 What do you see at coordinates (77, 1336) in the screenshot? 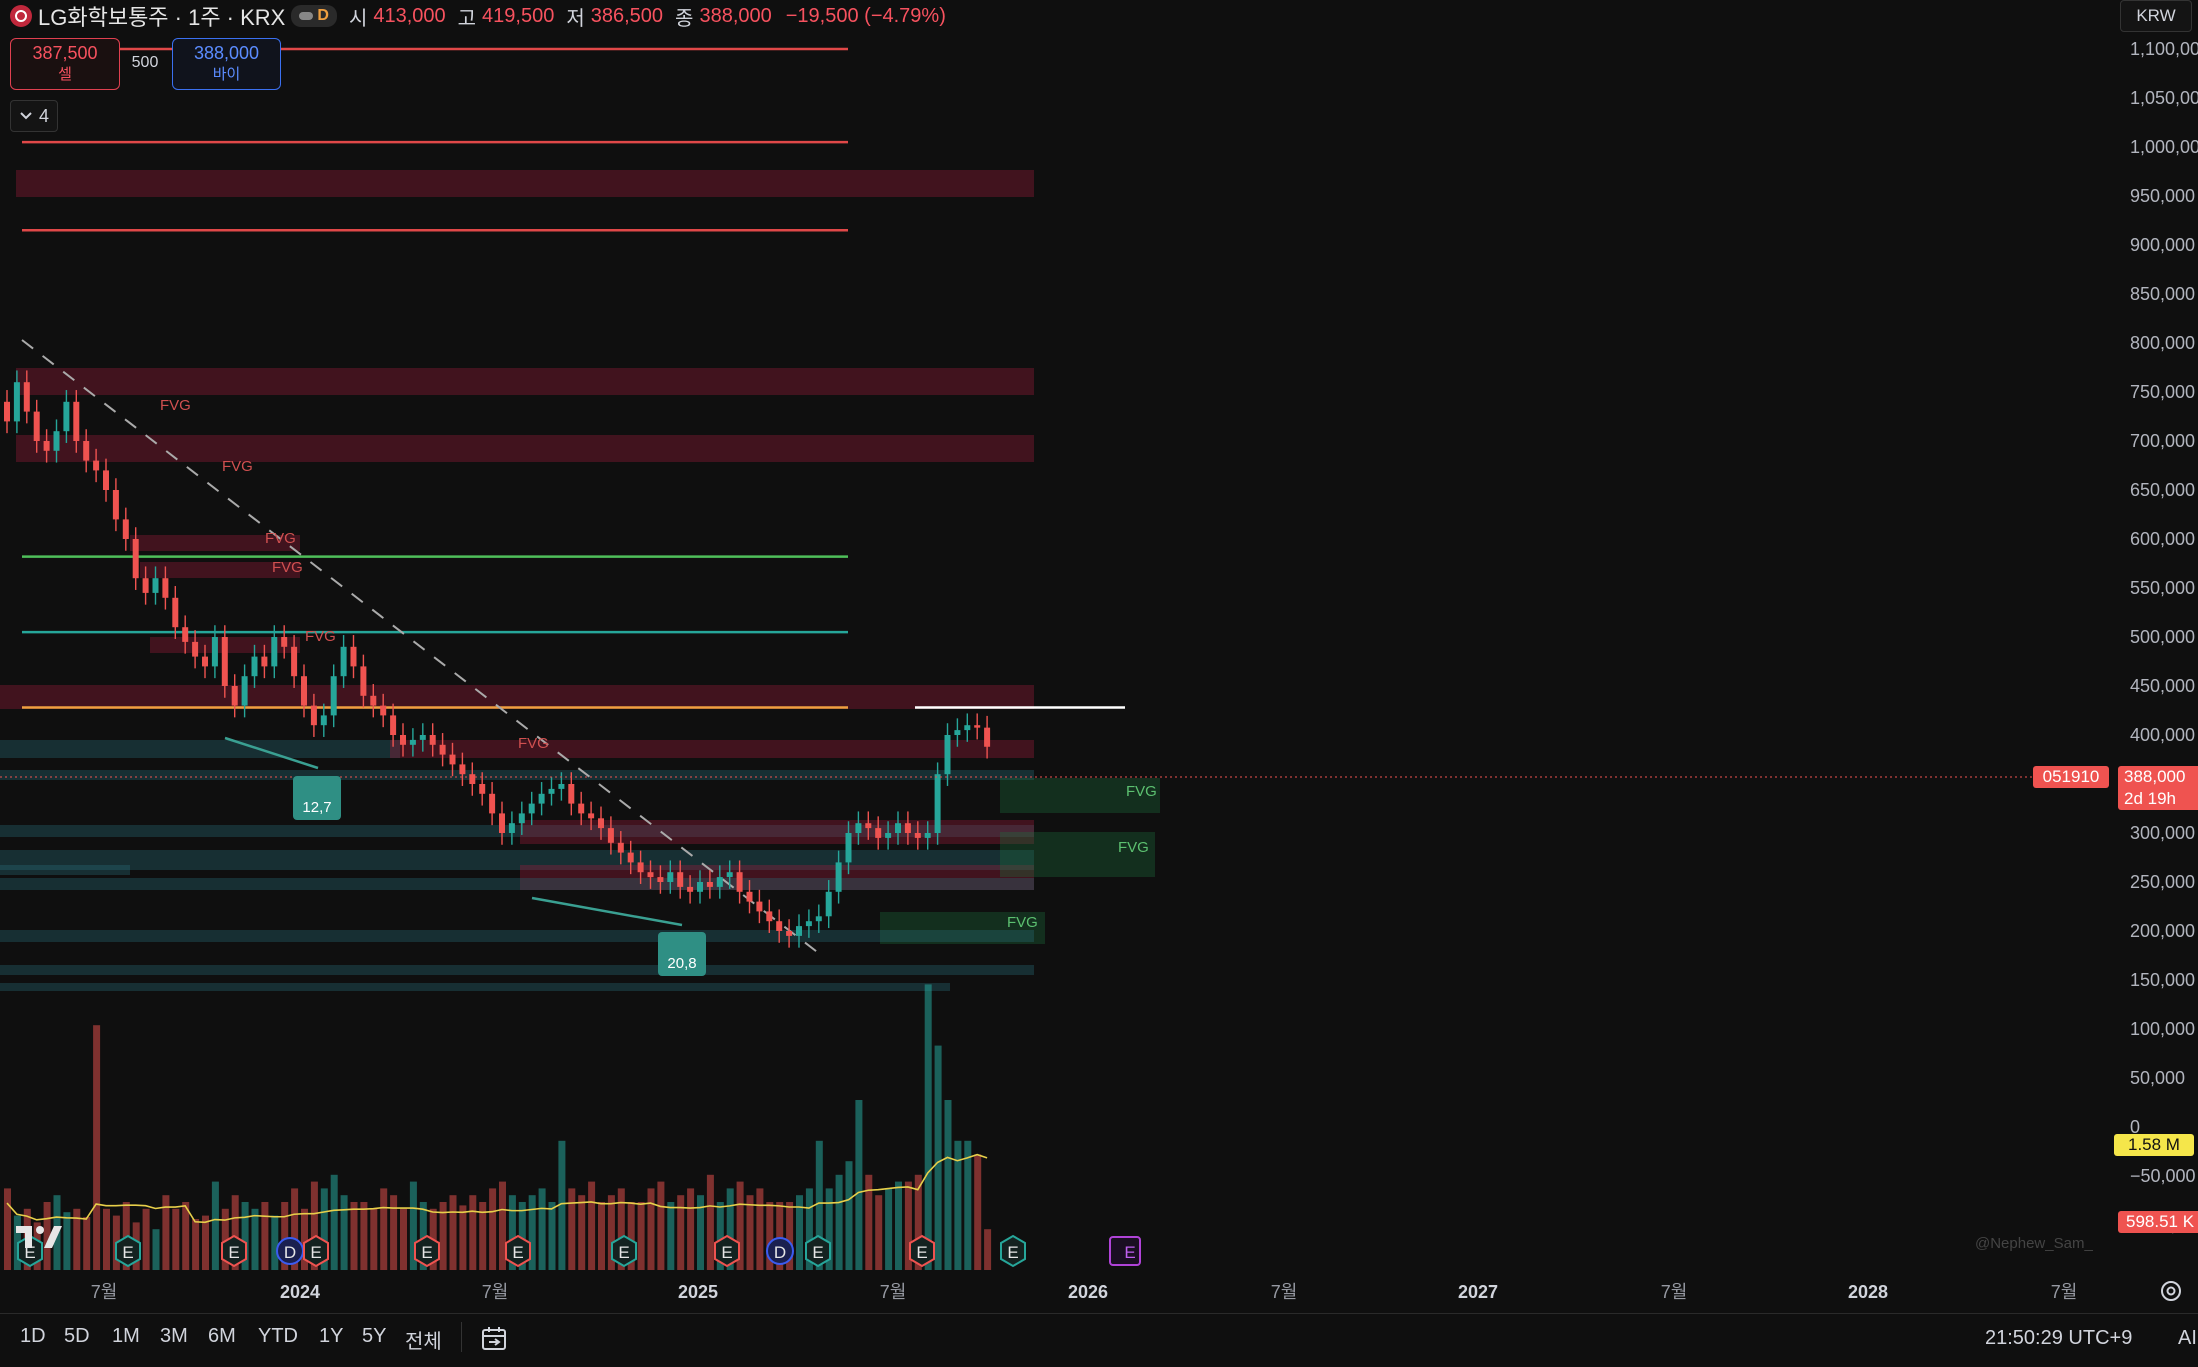
I see `range-5d: 5D` at bounding box center [77, 1336].